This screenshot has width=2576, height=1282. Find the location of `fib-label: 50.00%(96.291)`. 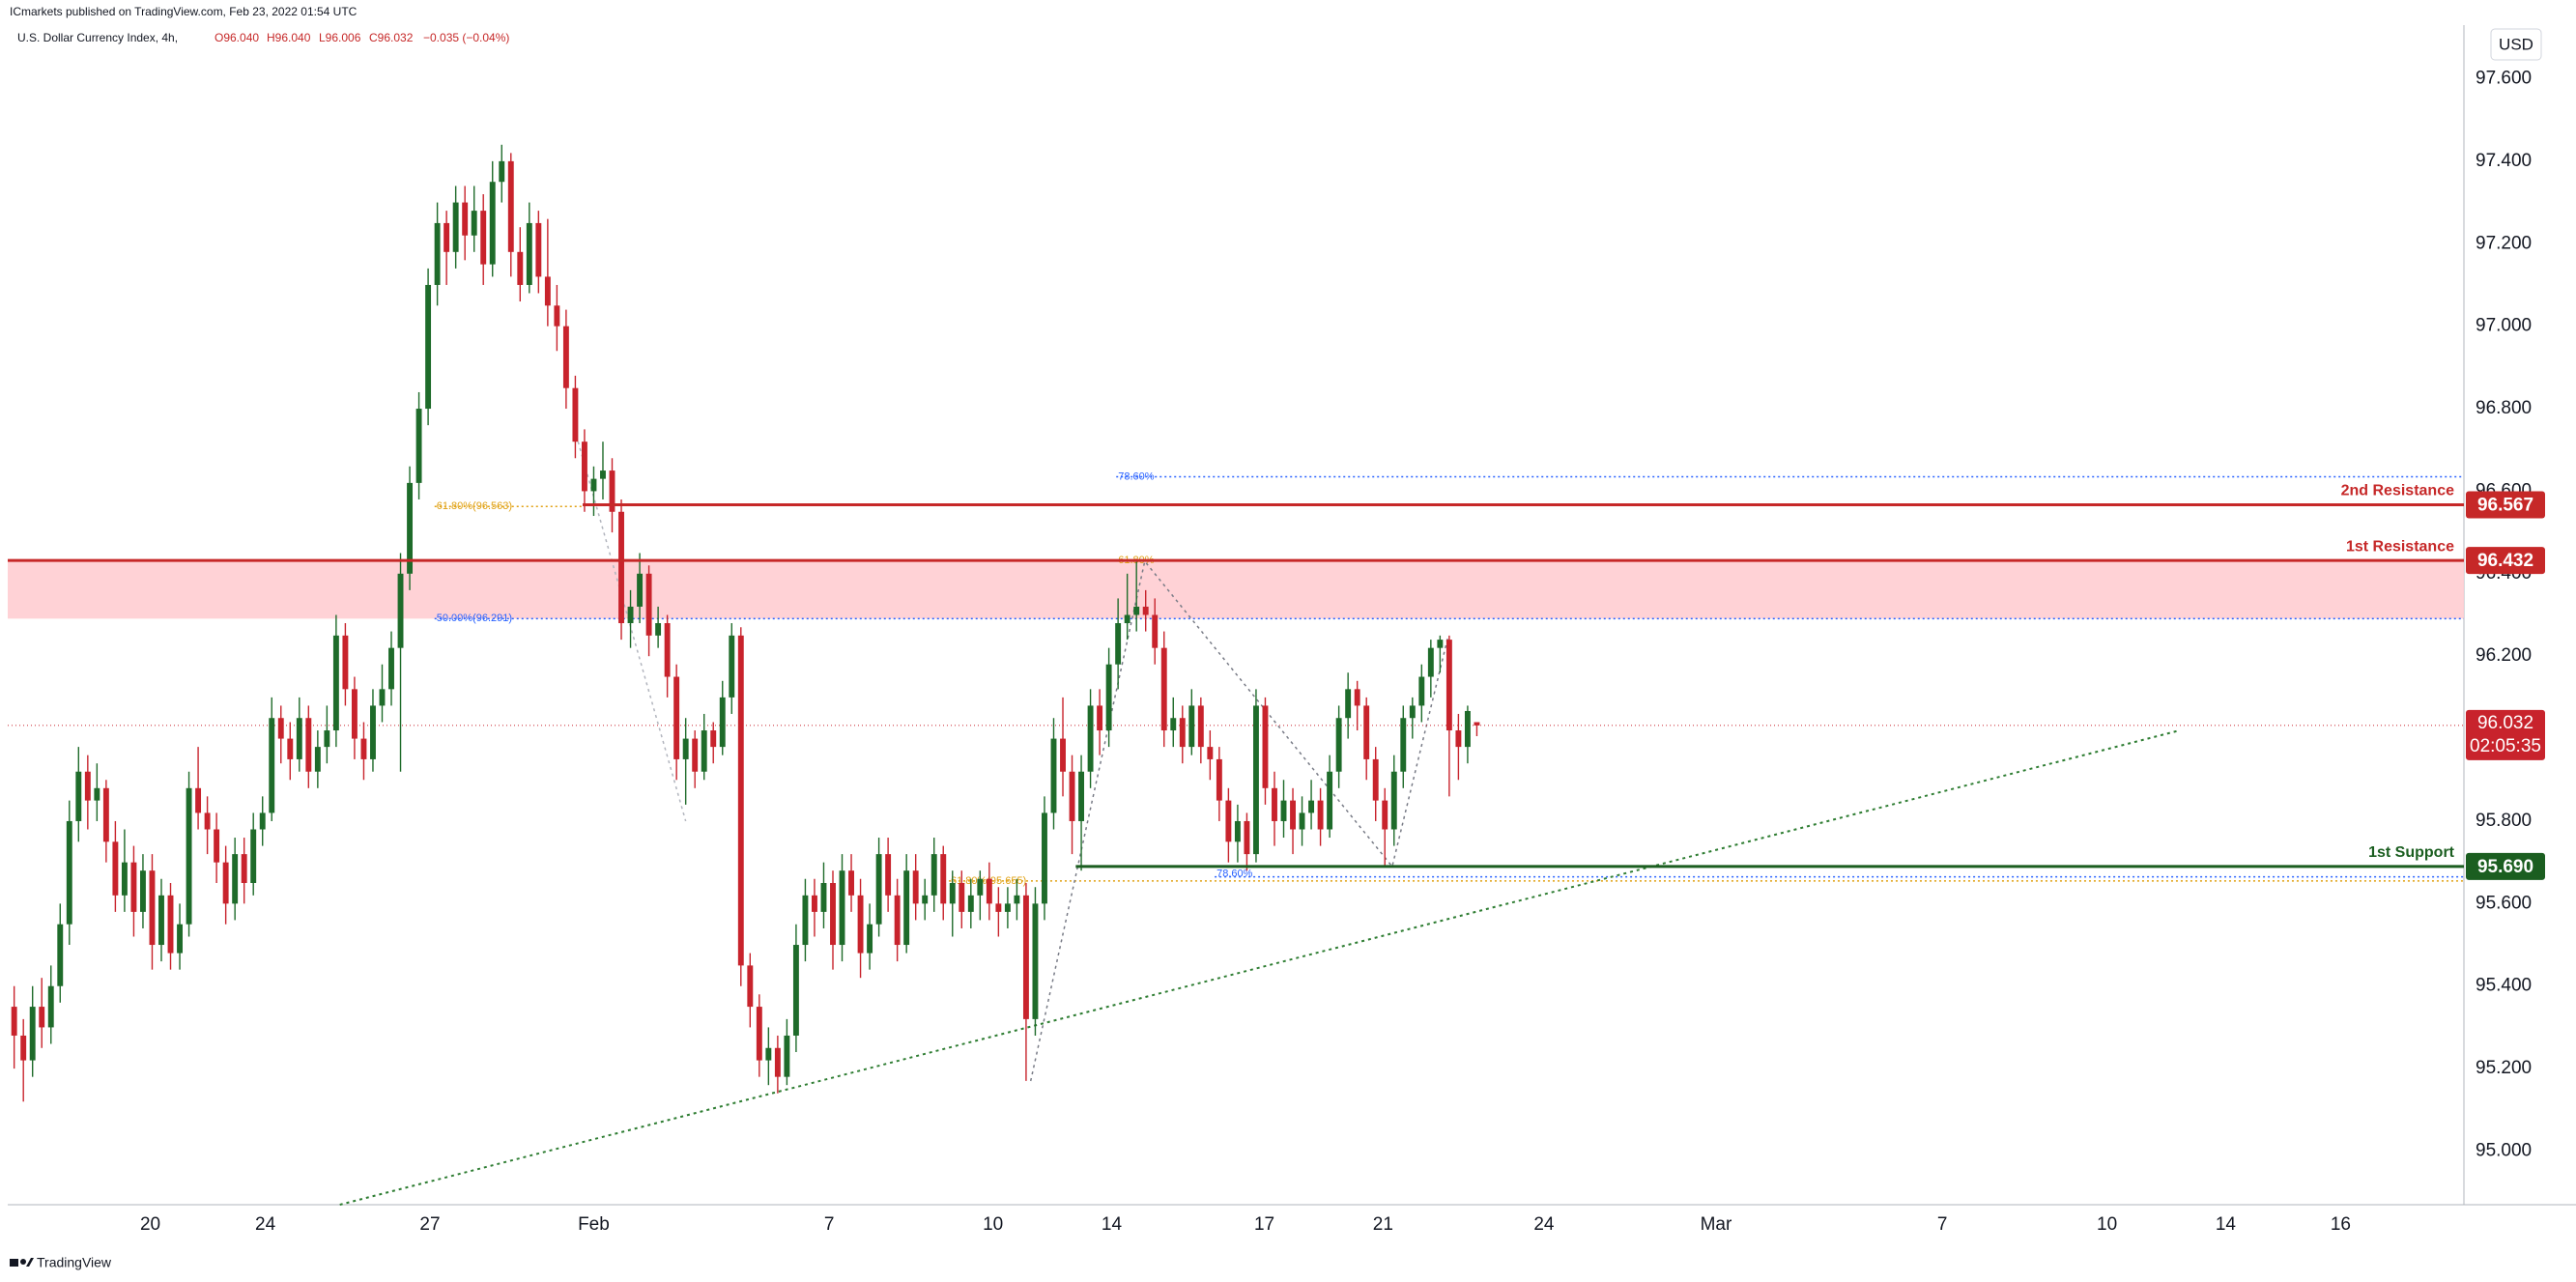

fib-label: 50.00%(96.291) is located at coordinates (475, 619).